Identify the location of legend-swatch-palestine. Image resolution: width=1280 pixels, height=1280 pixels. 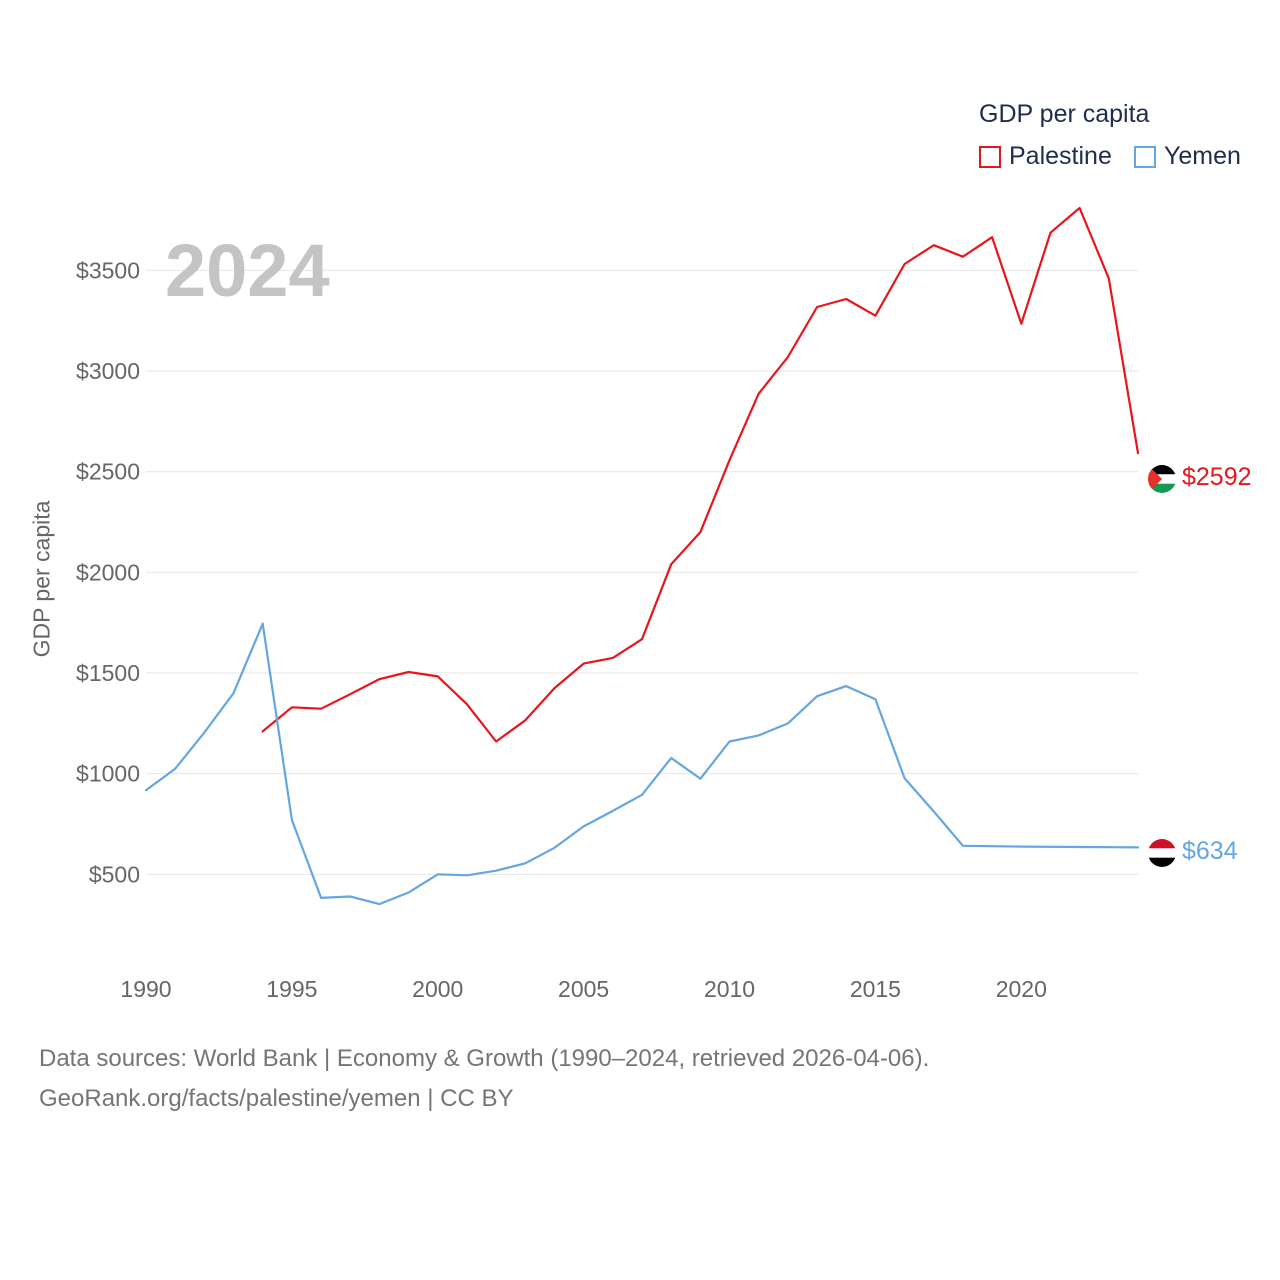
(990, 156).